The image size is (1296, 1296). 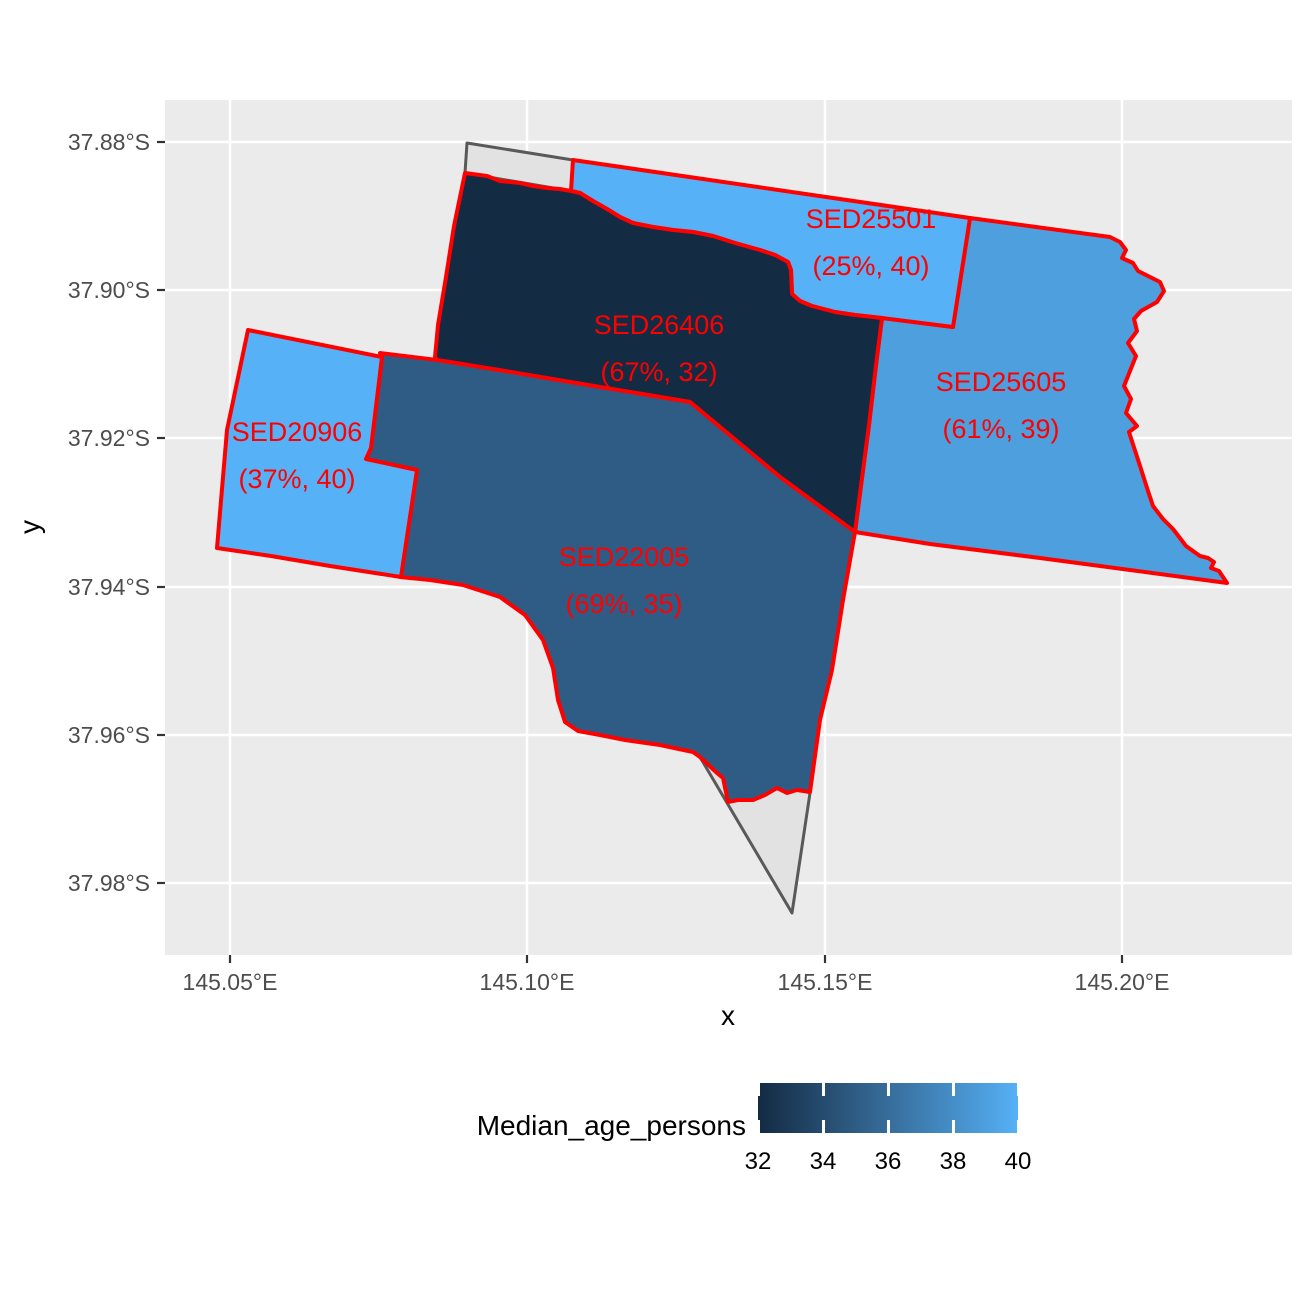 I want to click on region-id-text: SED25605, so click(x=1001, y=382).